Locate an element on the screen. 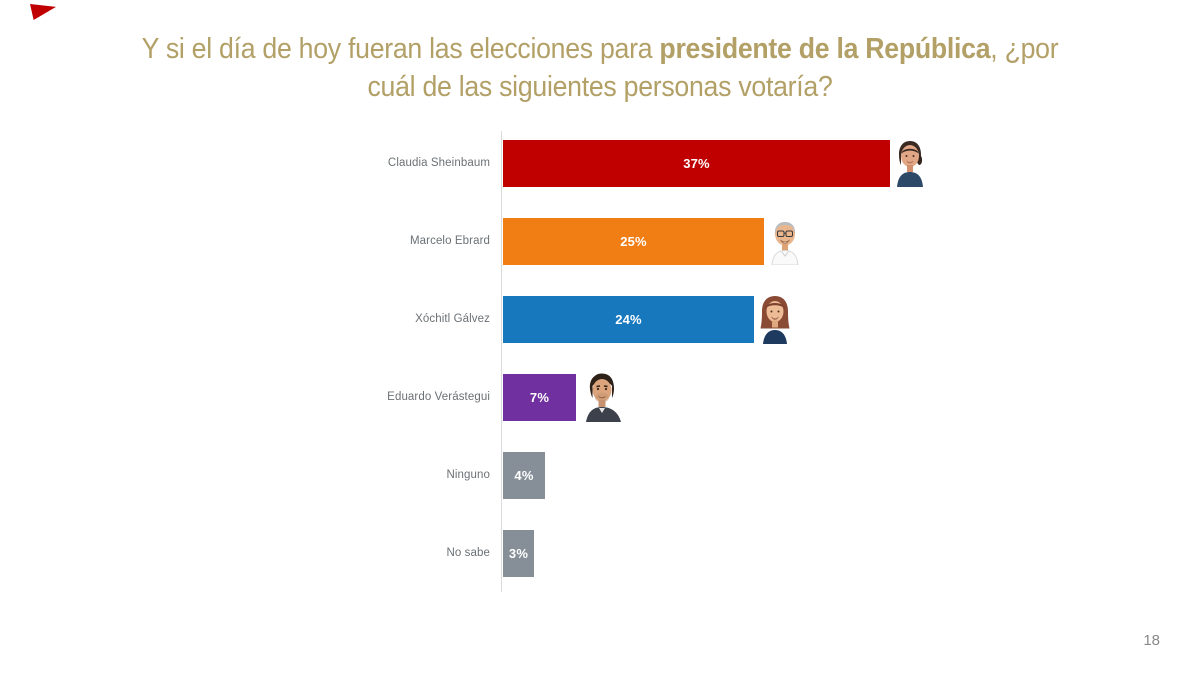 The height and width of the screenshot is (675, 1200). value-label: 4% is located at coordinates (524, 475).